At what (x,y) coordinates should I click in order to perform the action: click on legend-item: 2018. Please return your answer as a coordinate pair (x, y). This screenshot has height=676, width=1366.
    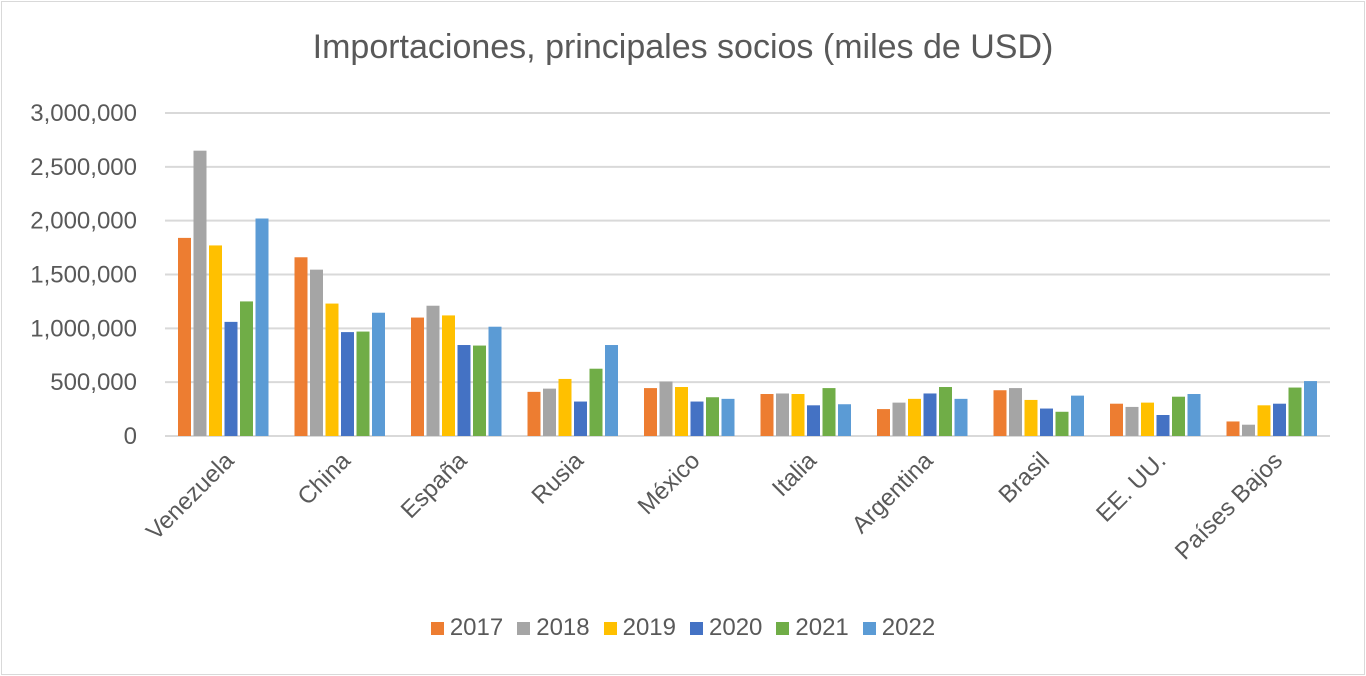
    Looking at the image, I should click on (553, 628).